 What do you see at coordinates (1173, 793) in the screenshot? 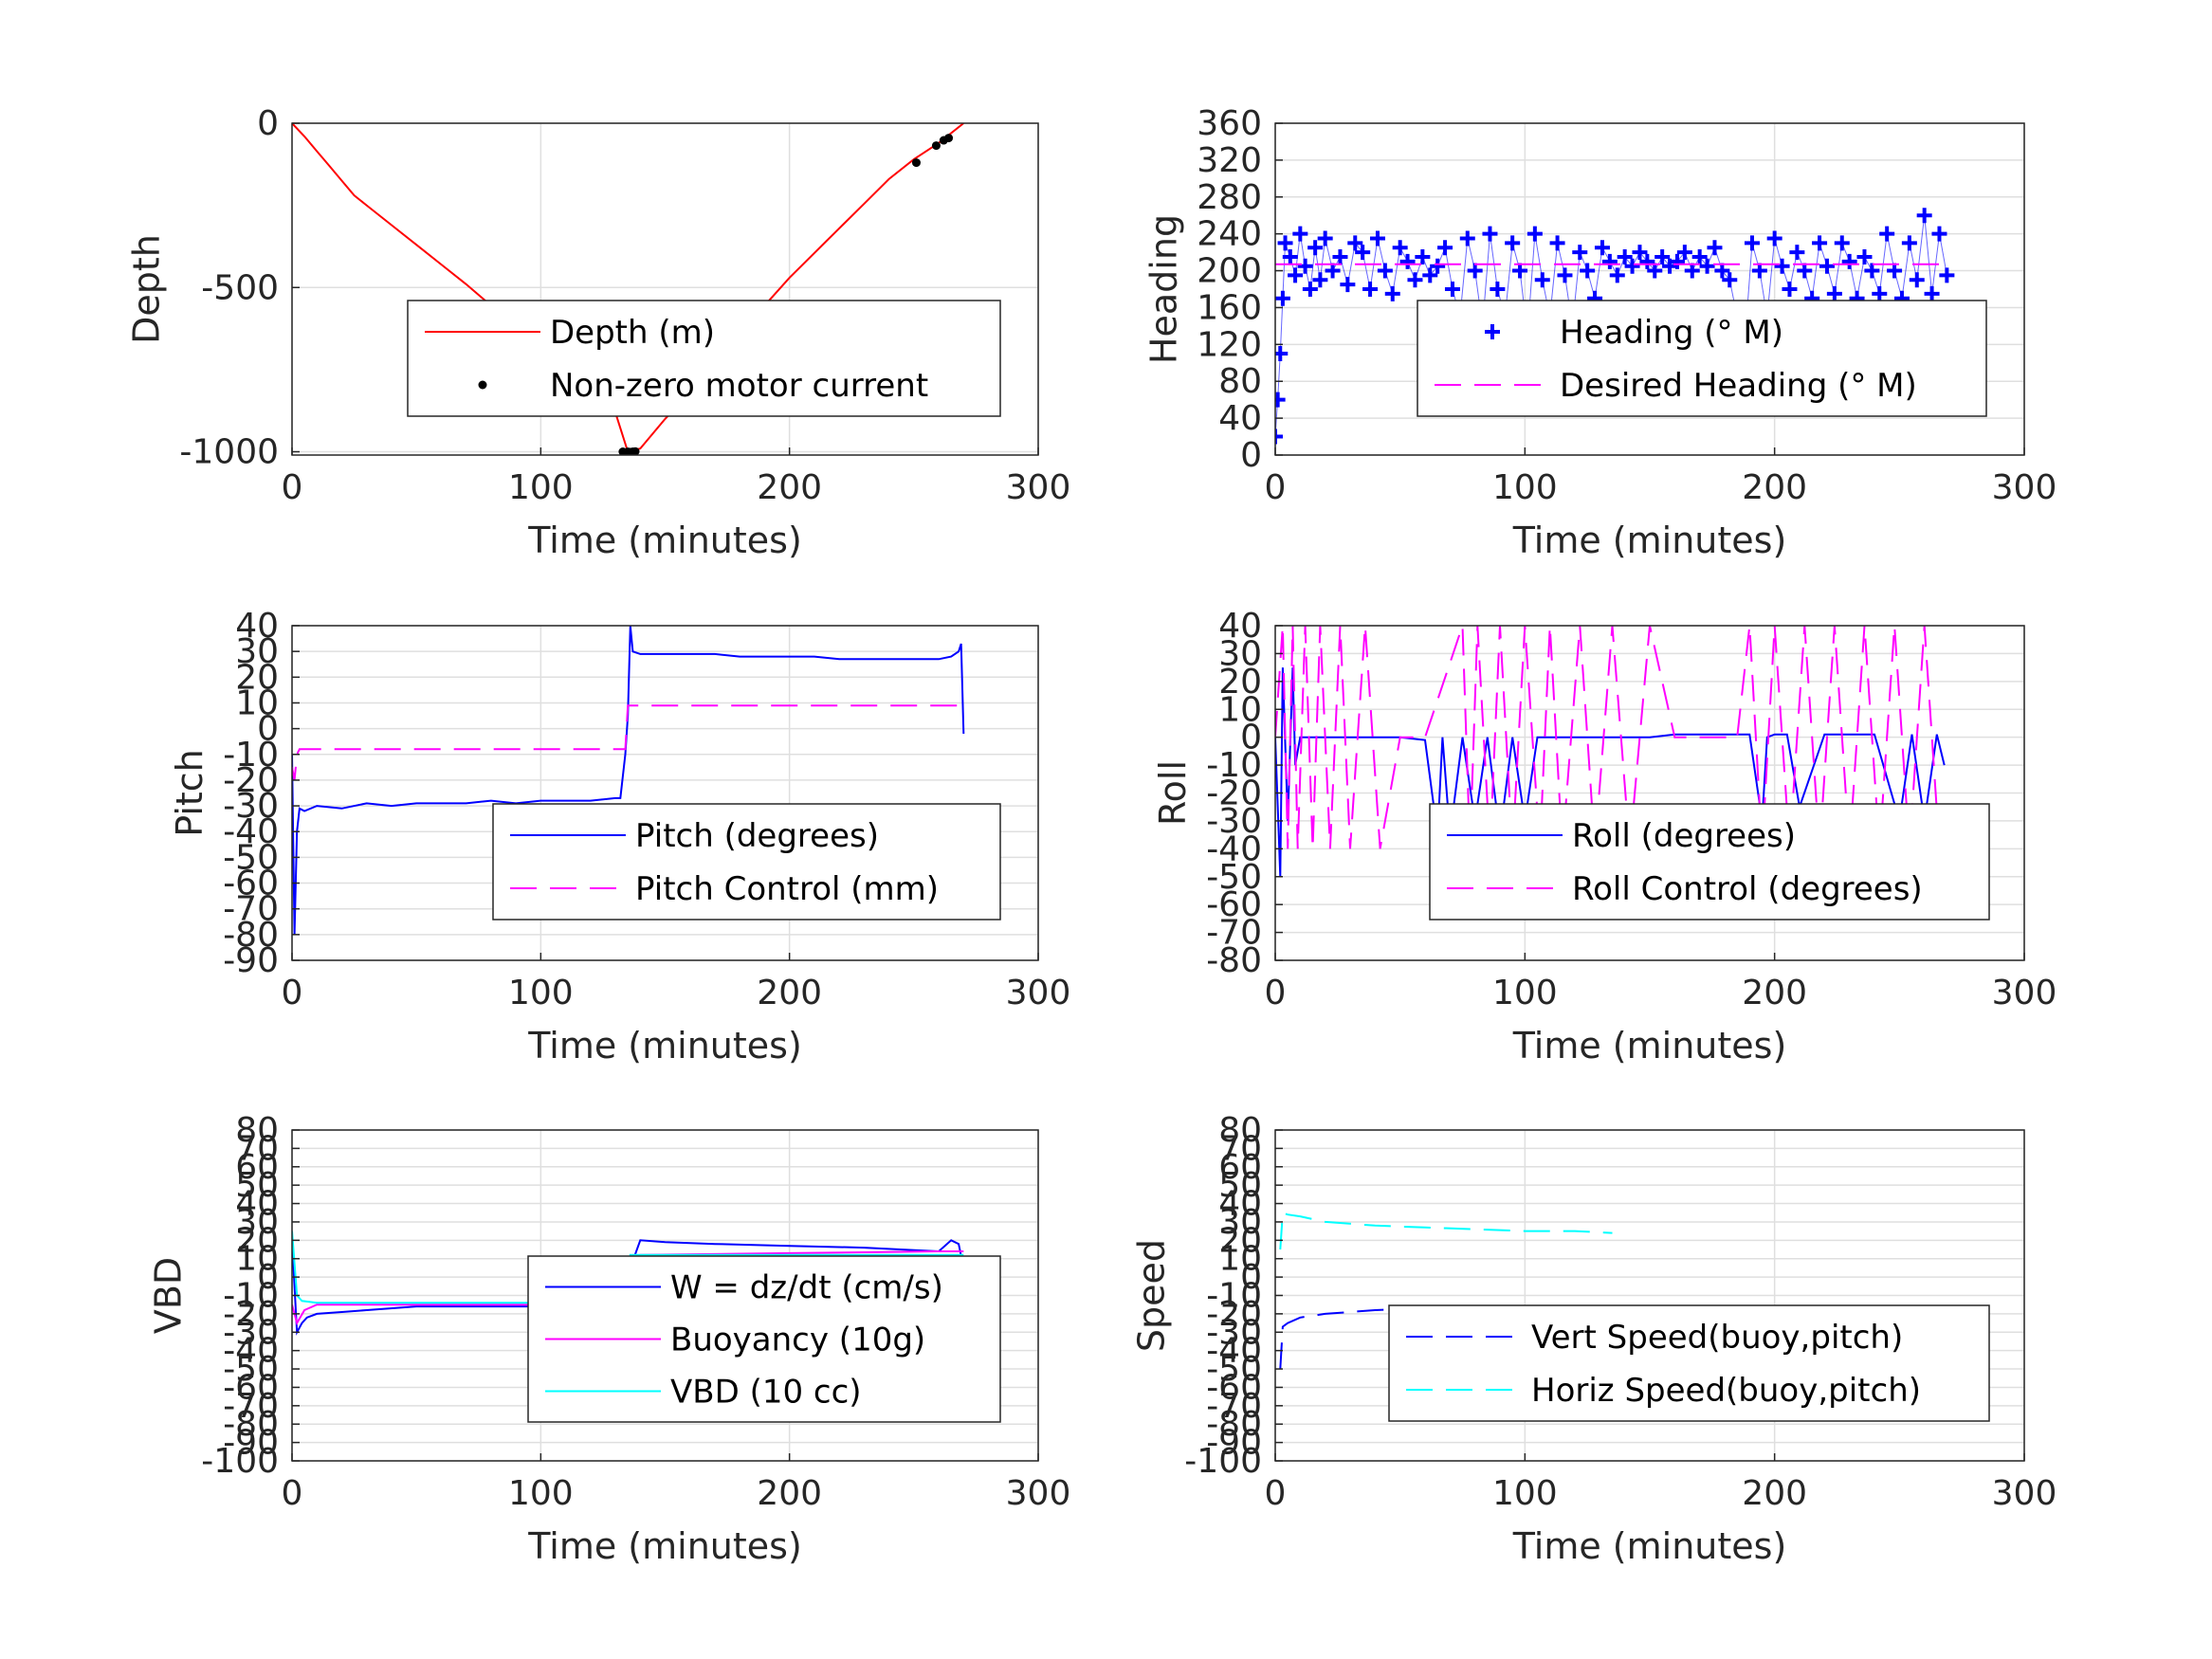
I see `roll-y-axis-label: Roll` at bounding box center [1173, 793].